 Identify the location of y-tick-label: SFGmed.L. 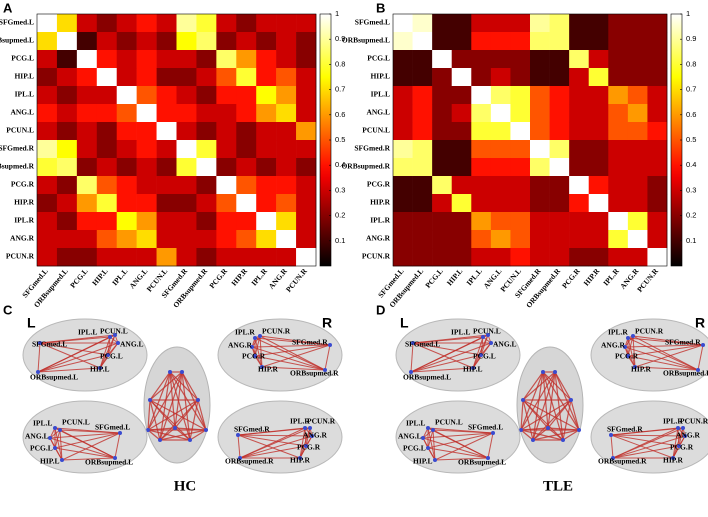
(372, 22).